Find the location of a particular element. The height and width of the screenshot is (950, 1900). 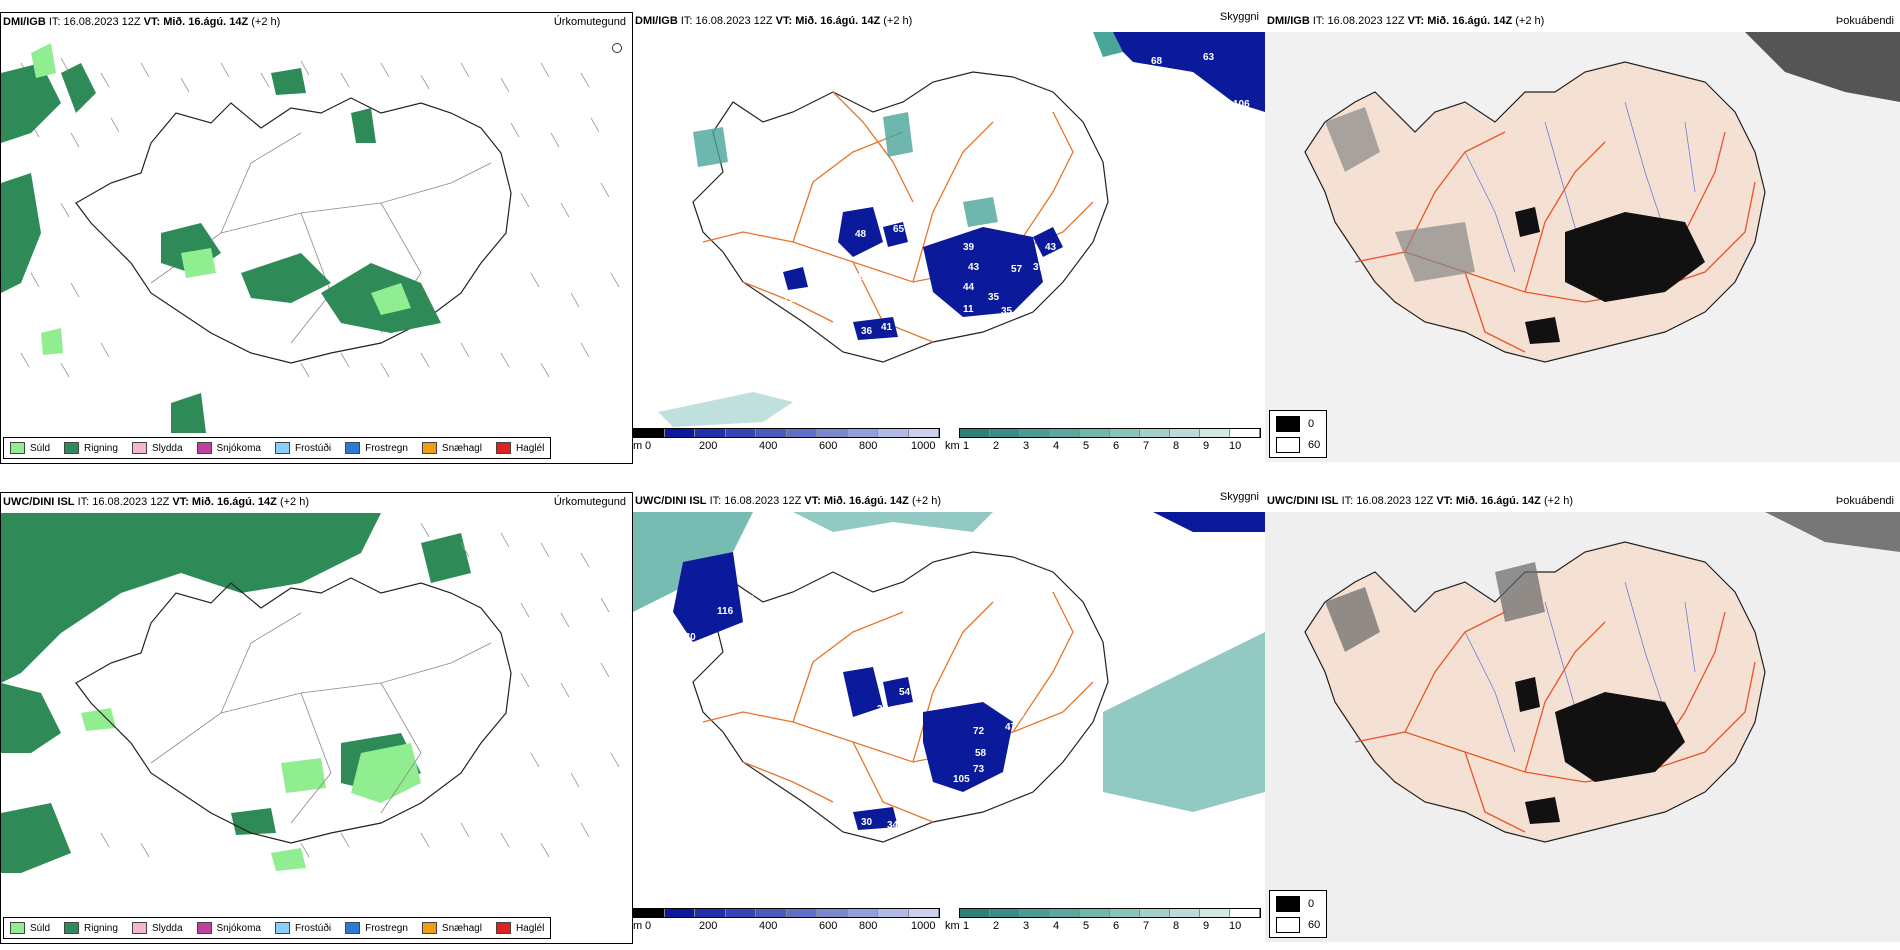

vis-value: 39 is located at coordinates (969, 247).